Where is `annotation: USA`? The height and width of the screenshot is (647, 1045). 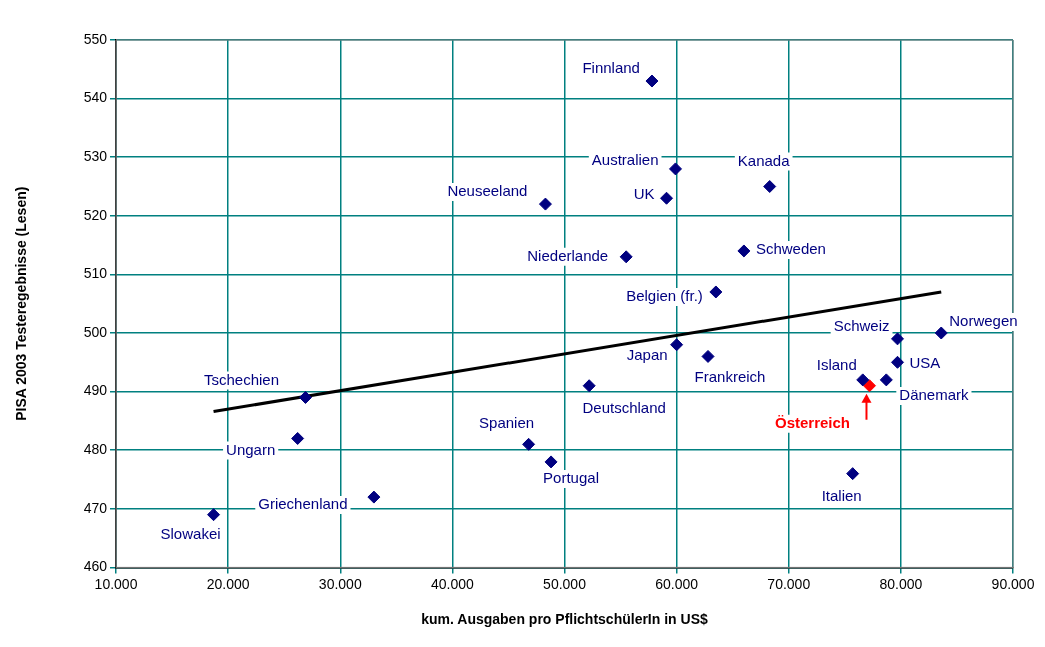 annotation: USA is located at coordinates (925, 363).